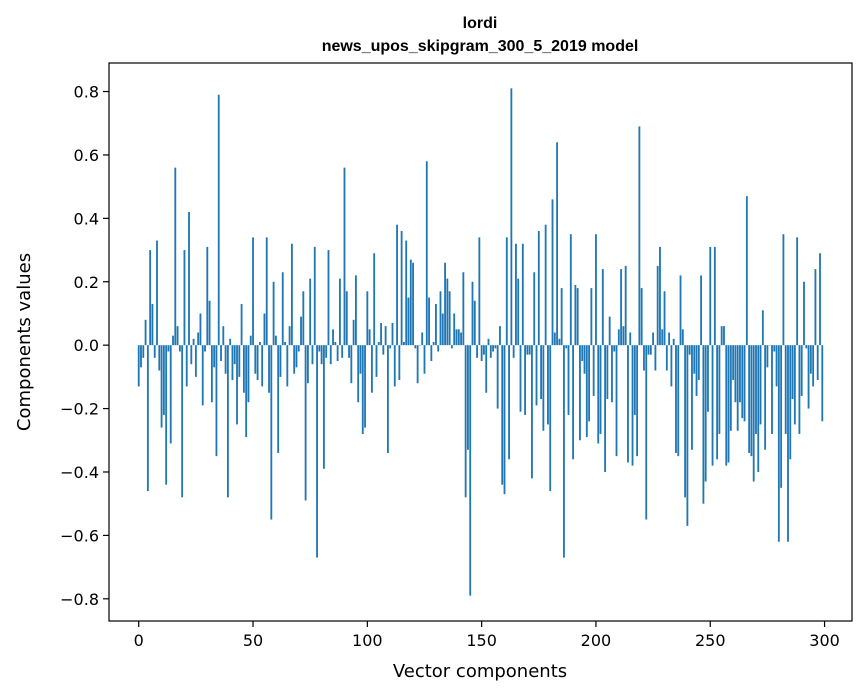 This screenshot has width=867, height=696. Describe the element at coordinates (480, 46) in the screenshot. I see `chart-title-line-2: news_upos_skipgram_300_5_2019 model` at that location.